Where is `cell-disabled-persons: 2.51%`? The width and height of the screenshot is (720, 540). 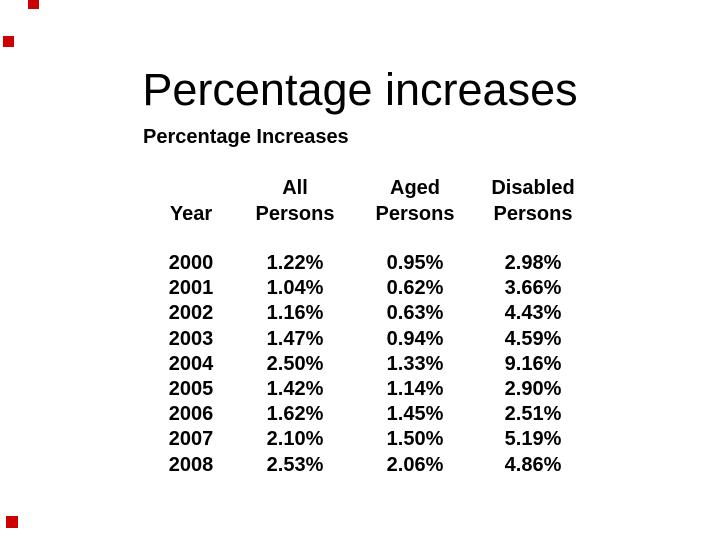 cell-disabled-persons: 2.51% is located at coordinates (533, 414).